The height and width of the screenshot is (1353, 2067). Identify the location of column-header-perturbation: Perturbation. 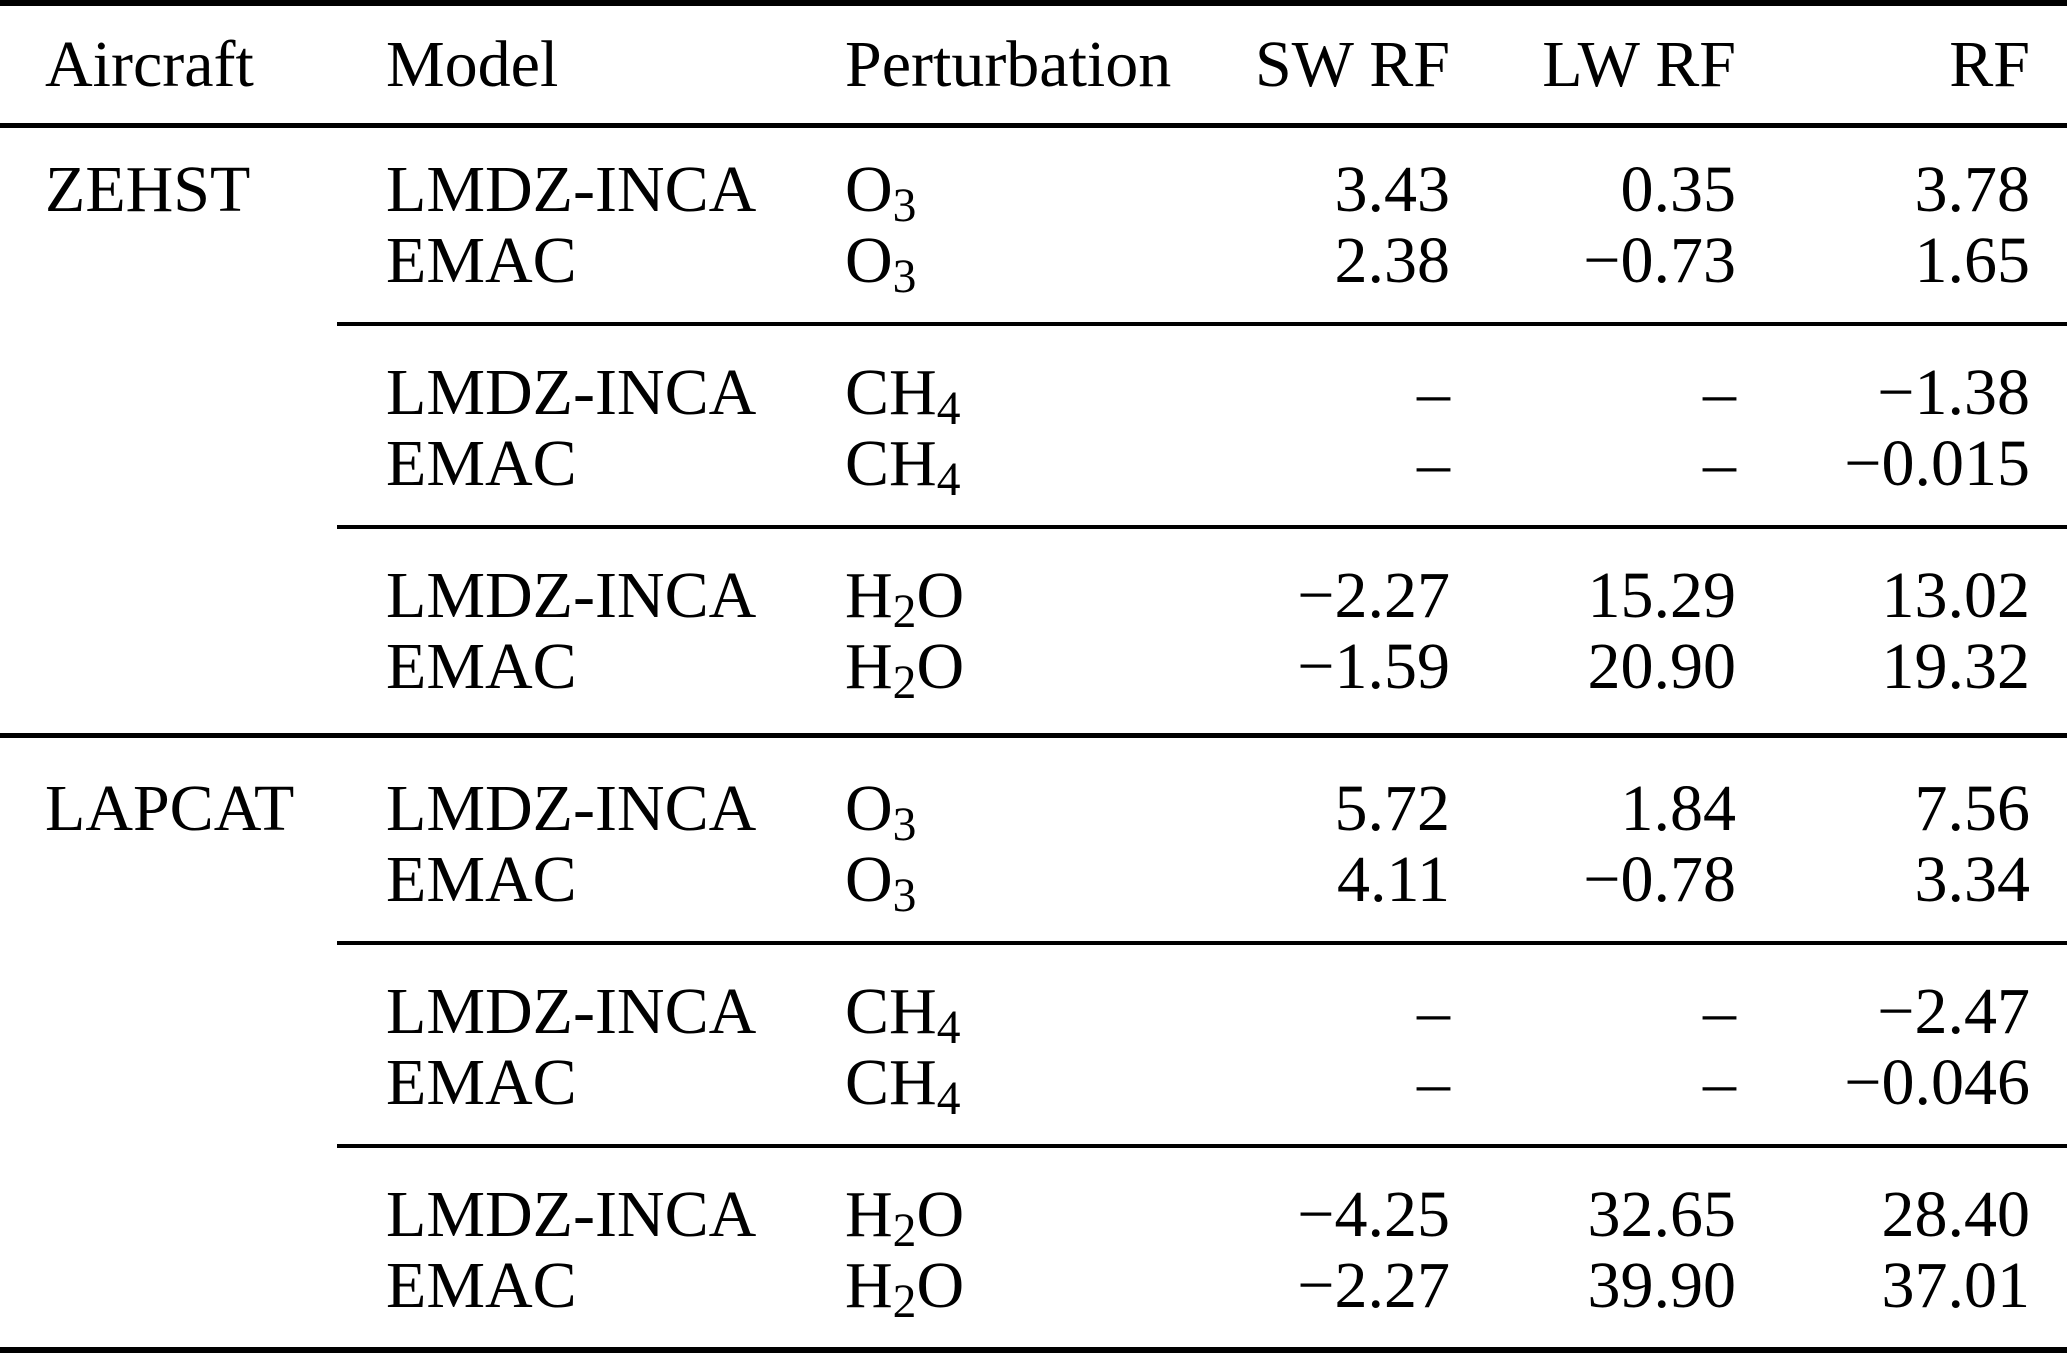
(1008, 64).